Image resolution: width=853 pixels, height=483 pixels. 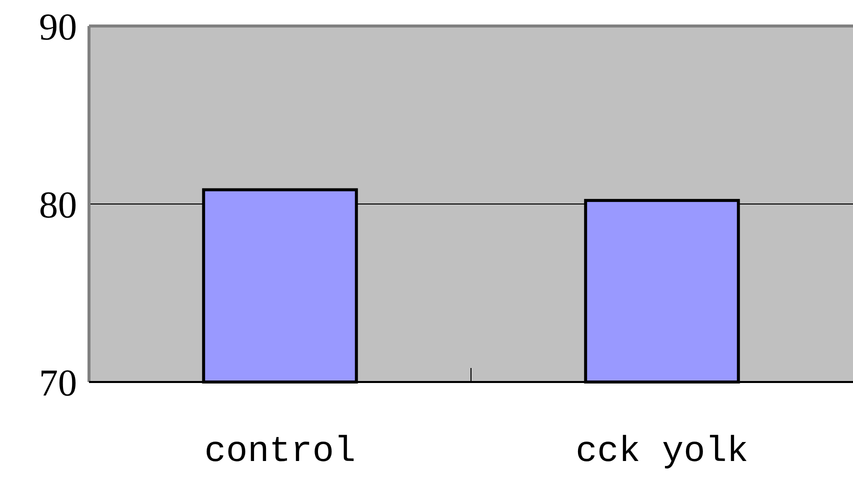 What do you see at coordinates (58, 27) in the screenshot?
I see `y-tick-label: 90` at bounding box center [58, 27].